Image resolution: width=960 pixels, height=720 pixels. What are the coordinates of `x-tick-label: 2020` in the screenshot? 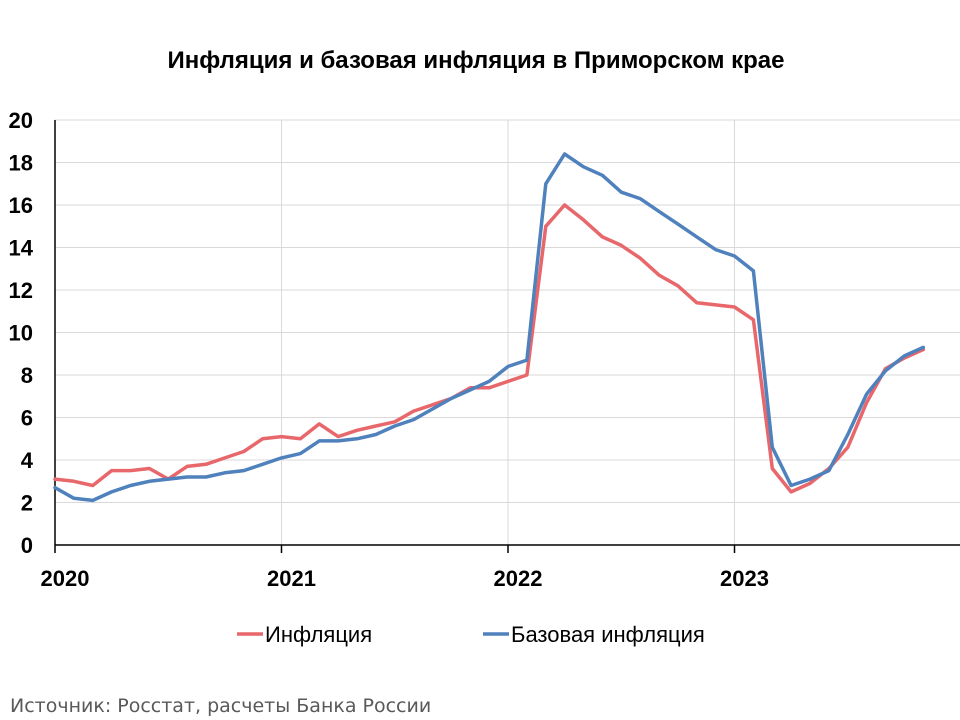 It's located at (65, 578).